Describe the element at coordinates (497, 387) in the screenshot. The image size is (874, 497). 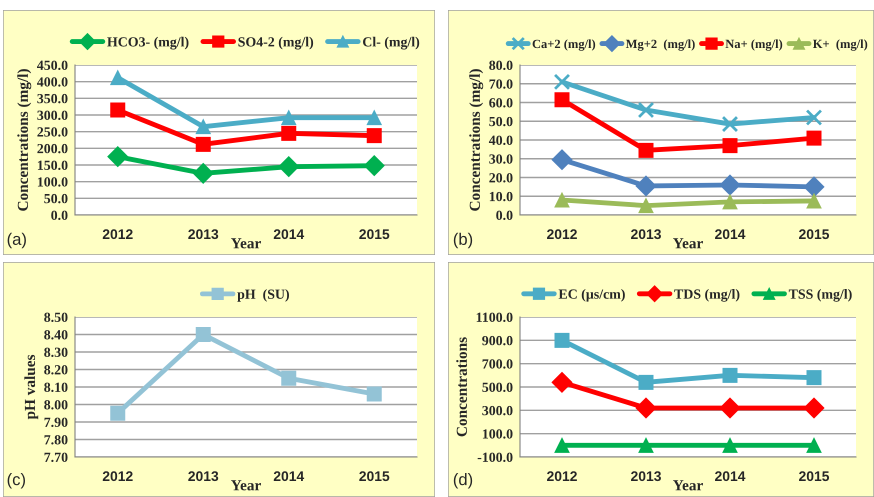
I see `y-tick-label: 500.0` at that location.